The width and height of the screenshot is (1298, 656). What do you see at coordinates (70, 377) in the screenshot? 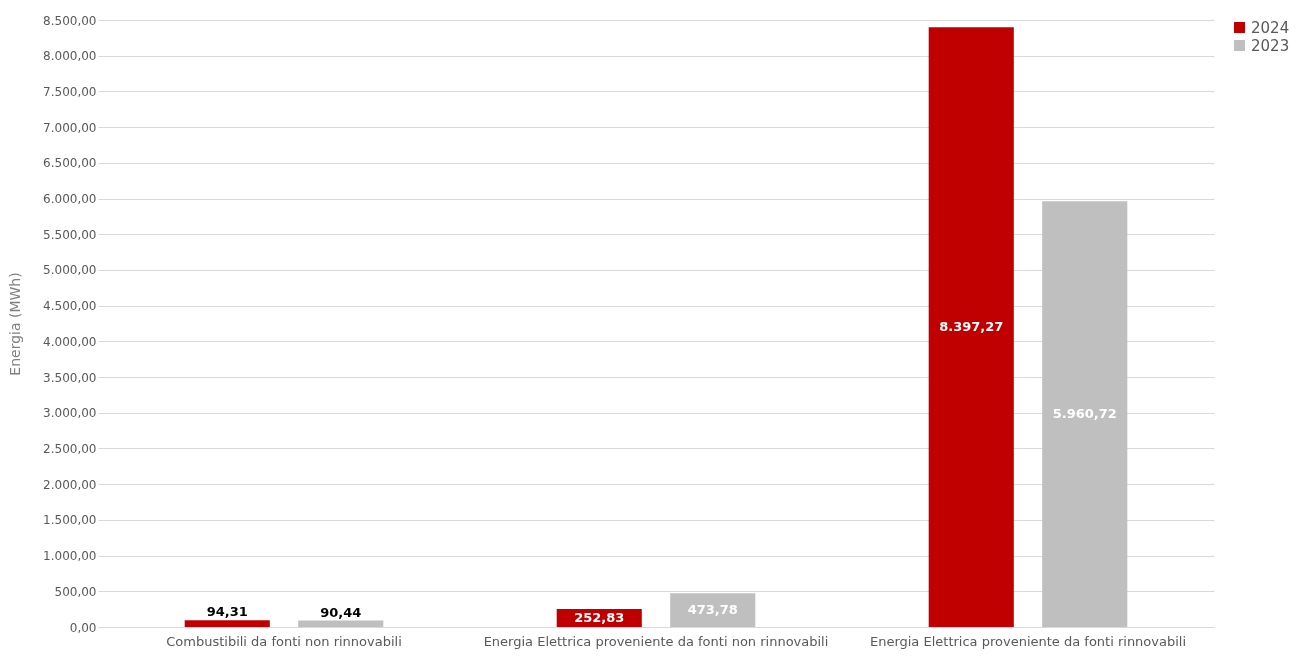
I see `y-tick-label: 3.500,00` at bounding box center [70, 377].